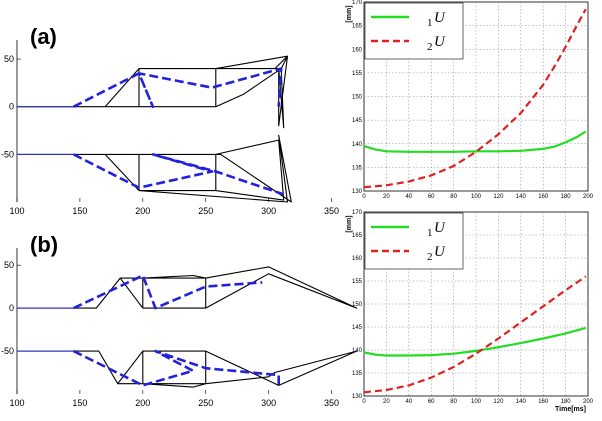  Describe the element at coordinates (453, 197) in the screenshot. I see `x-tick-label-a-4: 80` at that location.